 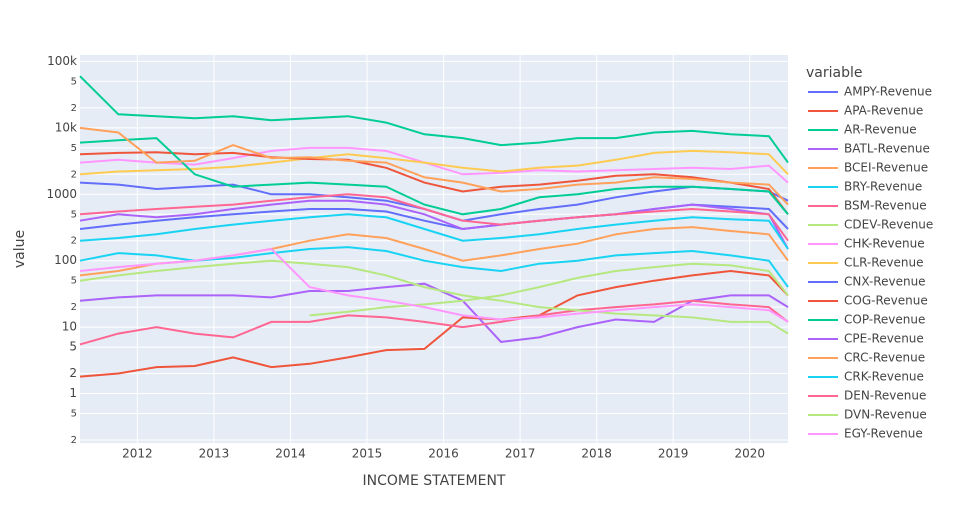 What do you see at coordinates (443, 454) in the screenshot?
I see `x-tick-label: 2016` at bounding box center [443, 454].